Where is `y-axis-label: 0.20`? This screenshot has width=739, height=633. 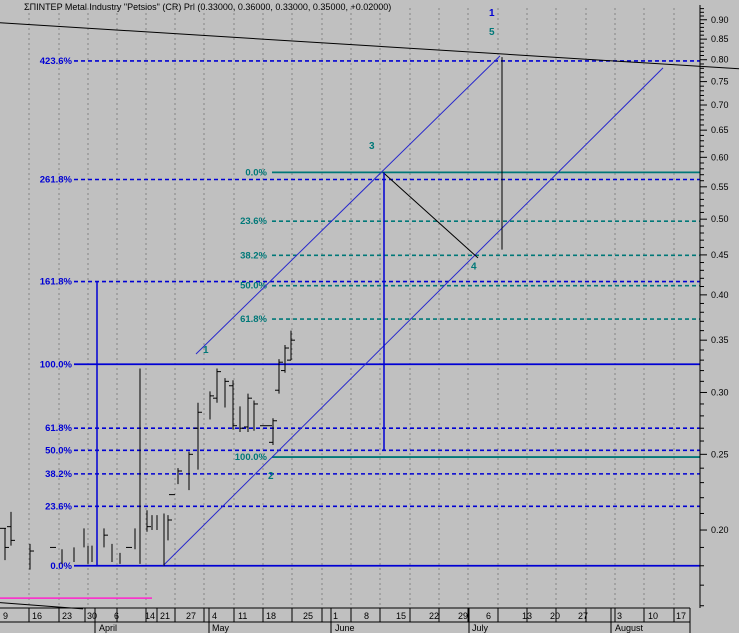 y-axis-label: 0.20 is located at coordinates (720, 530).